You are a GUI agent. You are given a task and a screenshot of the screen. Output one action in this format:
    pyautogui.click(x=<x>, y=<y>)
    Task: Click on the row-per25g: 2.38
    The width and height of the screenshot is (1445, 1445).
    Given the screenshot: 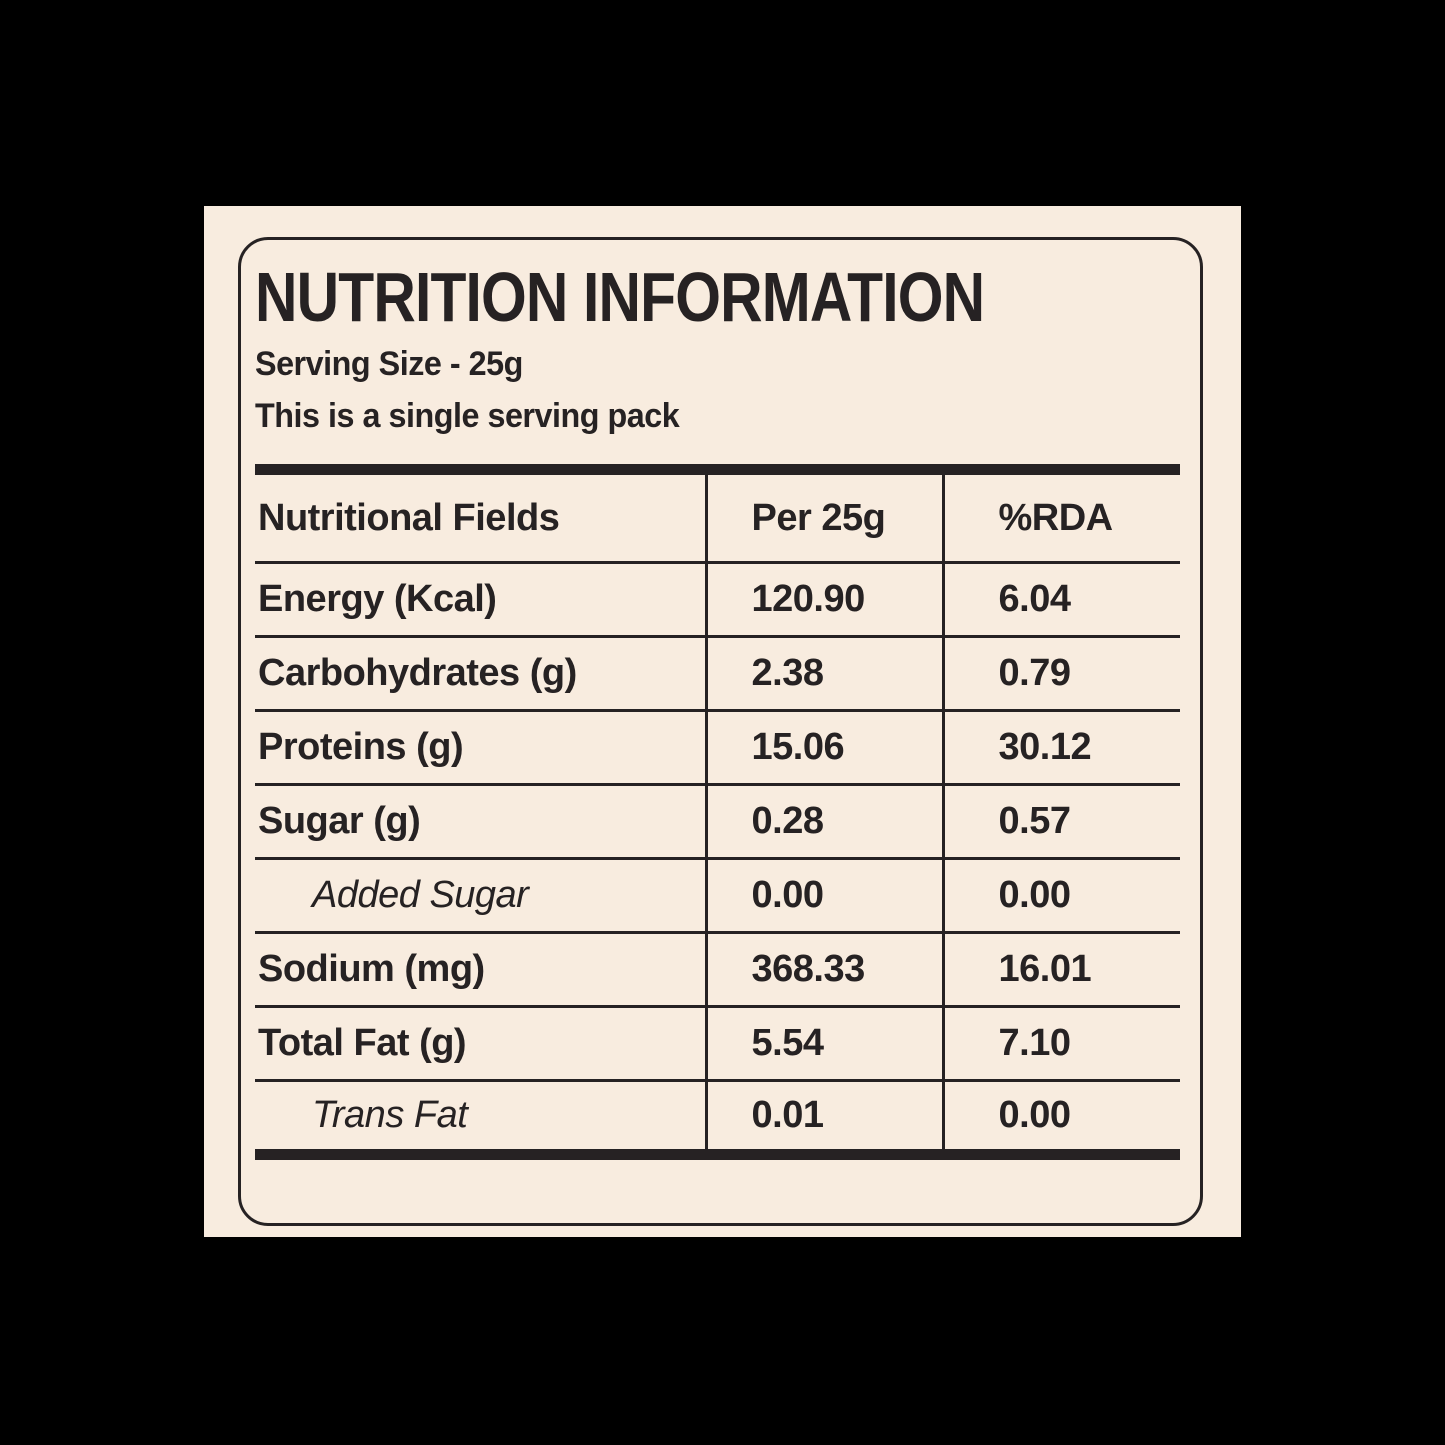 What is the action you would take?
    pyautogui.click(x=823, y=674)
    